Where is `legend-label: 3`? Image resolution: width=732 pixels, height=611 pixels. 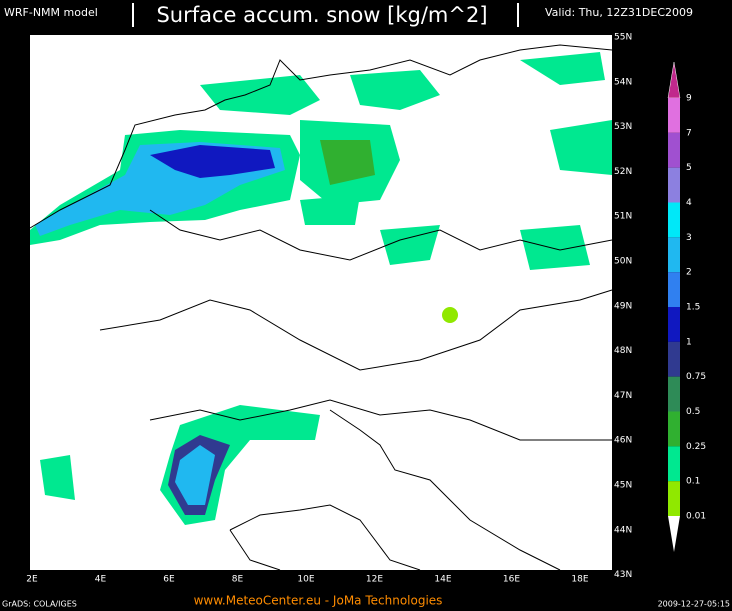
legend-label: 3 is located at coordinates (689, 238).